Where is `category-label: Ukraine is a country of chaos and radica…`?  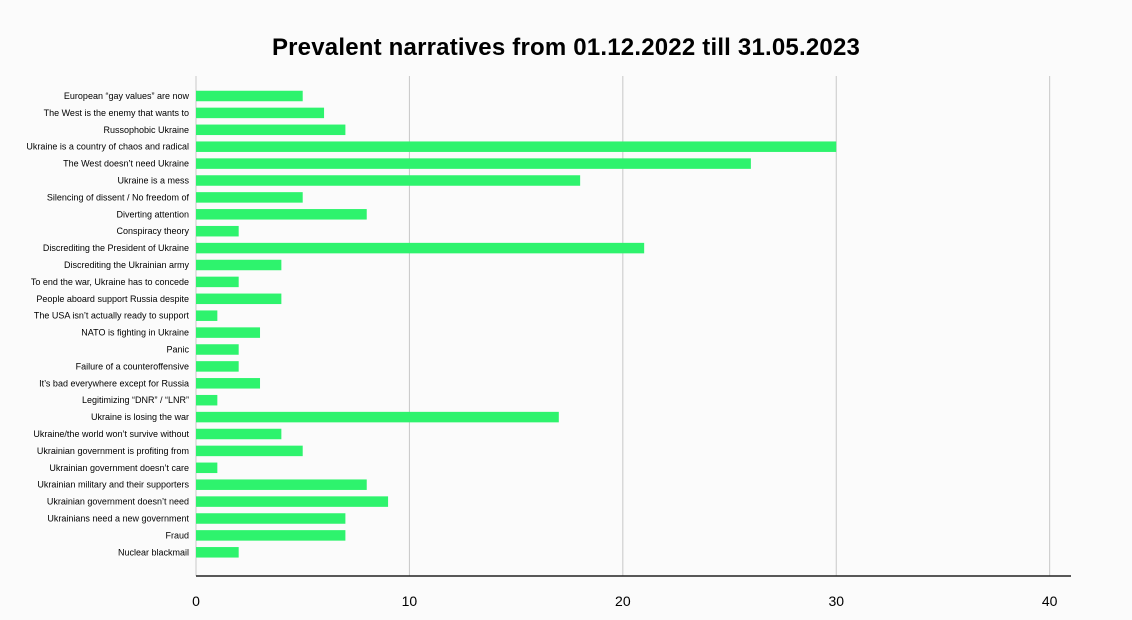
category-label: Ukraine is a country of chaos and radica… is located at coordinates (107, 147).